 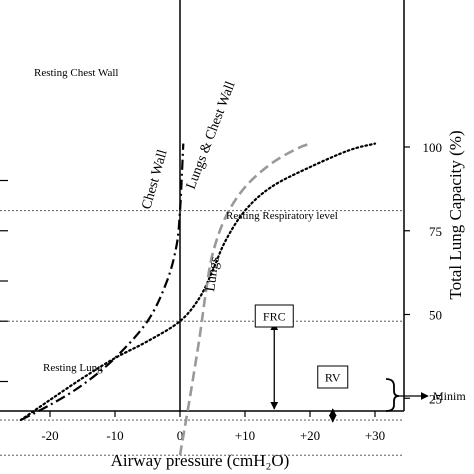 I want to click on y-tick-label: 25, so click(x=435, y=398).